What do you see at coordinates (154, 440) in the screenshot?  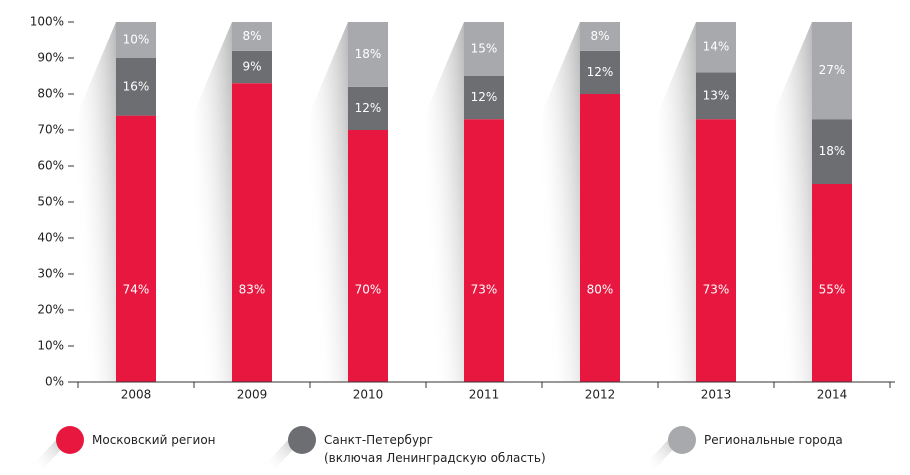 I see `legend-label: Московский регион` at bounding box center [154, 440].